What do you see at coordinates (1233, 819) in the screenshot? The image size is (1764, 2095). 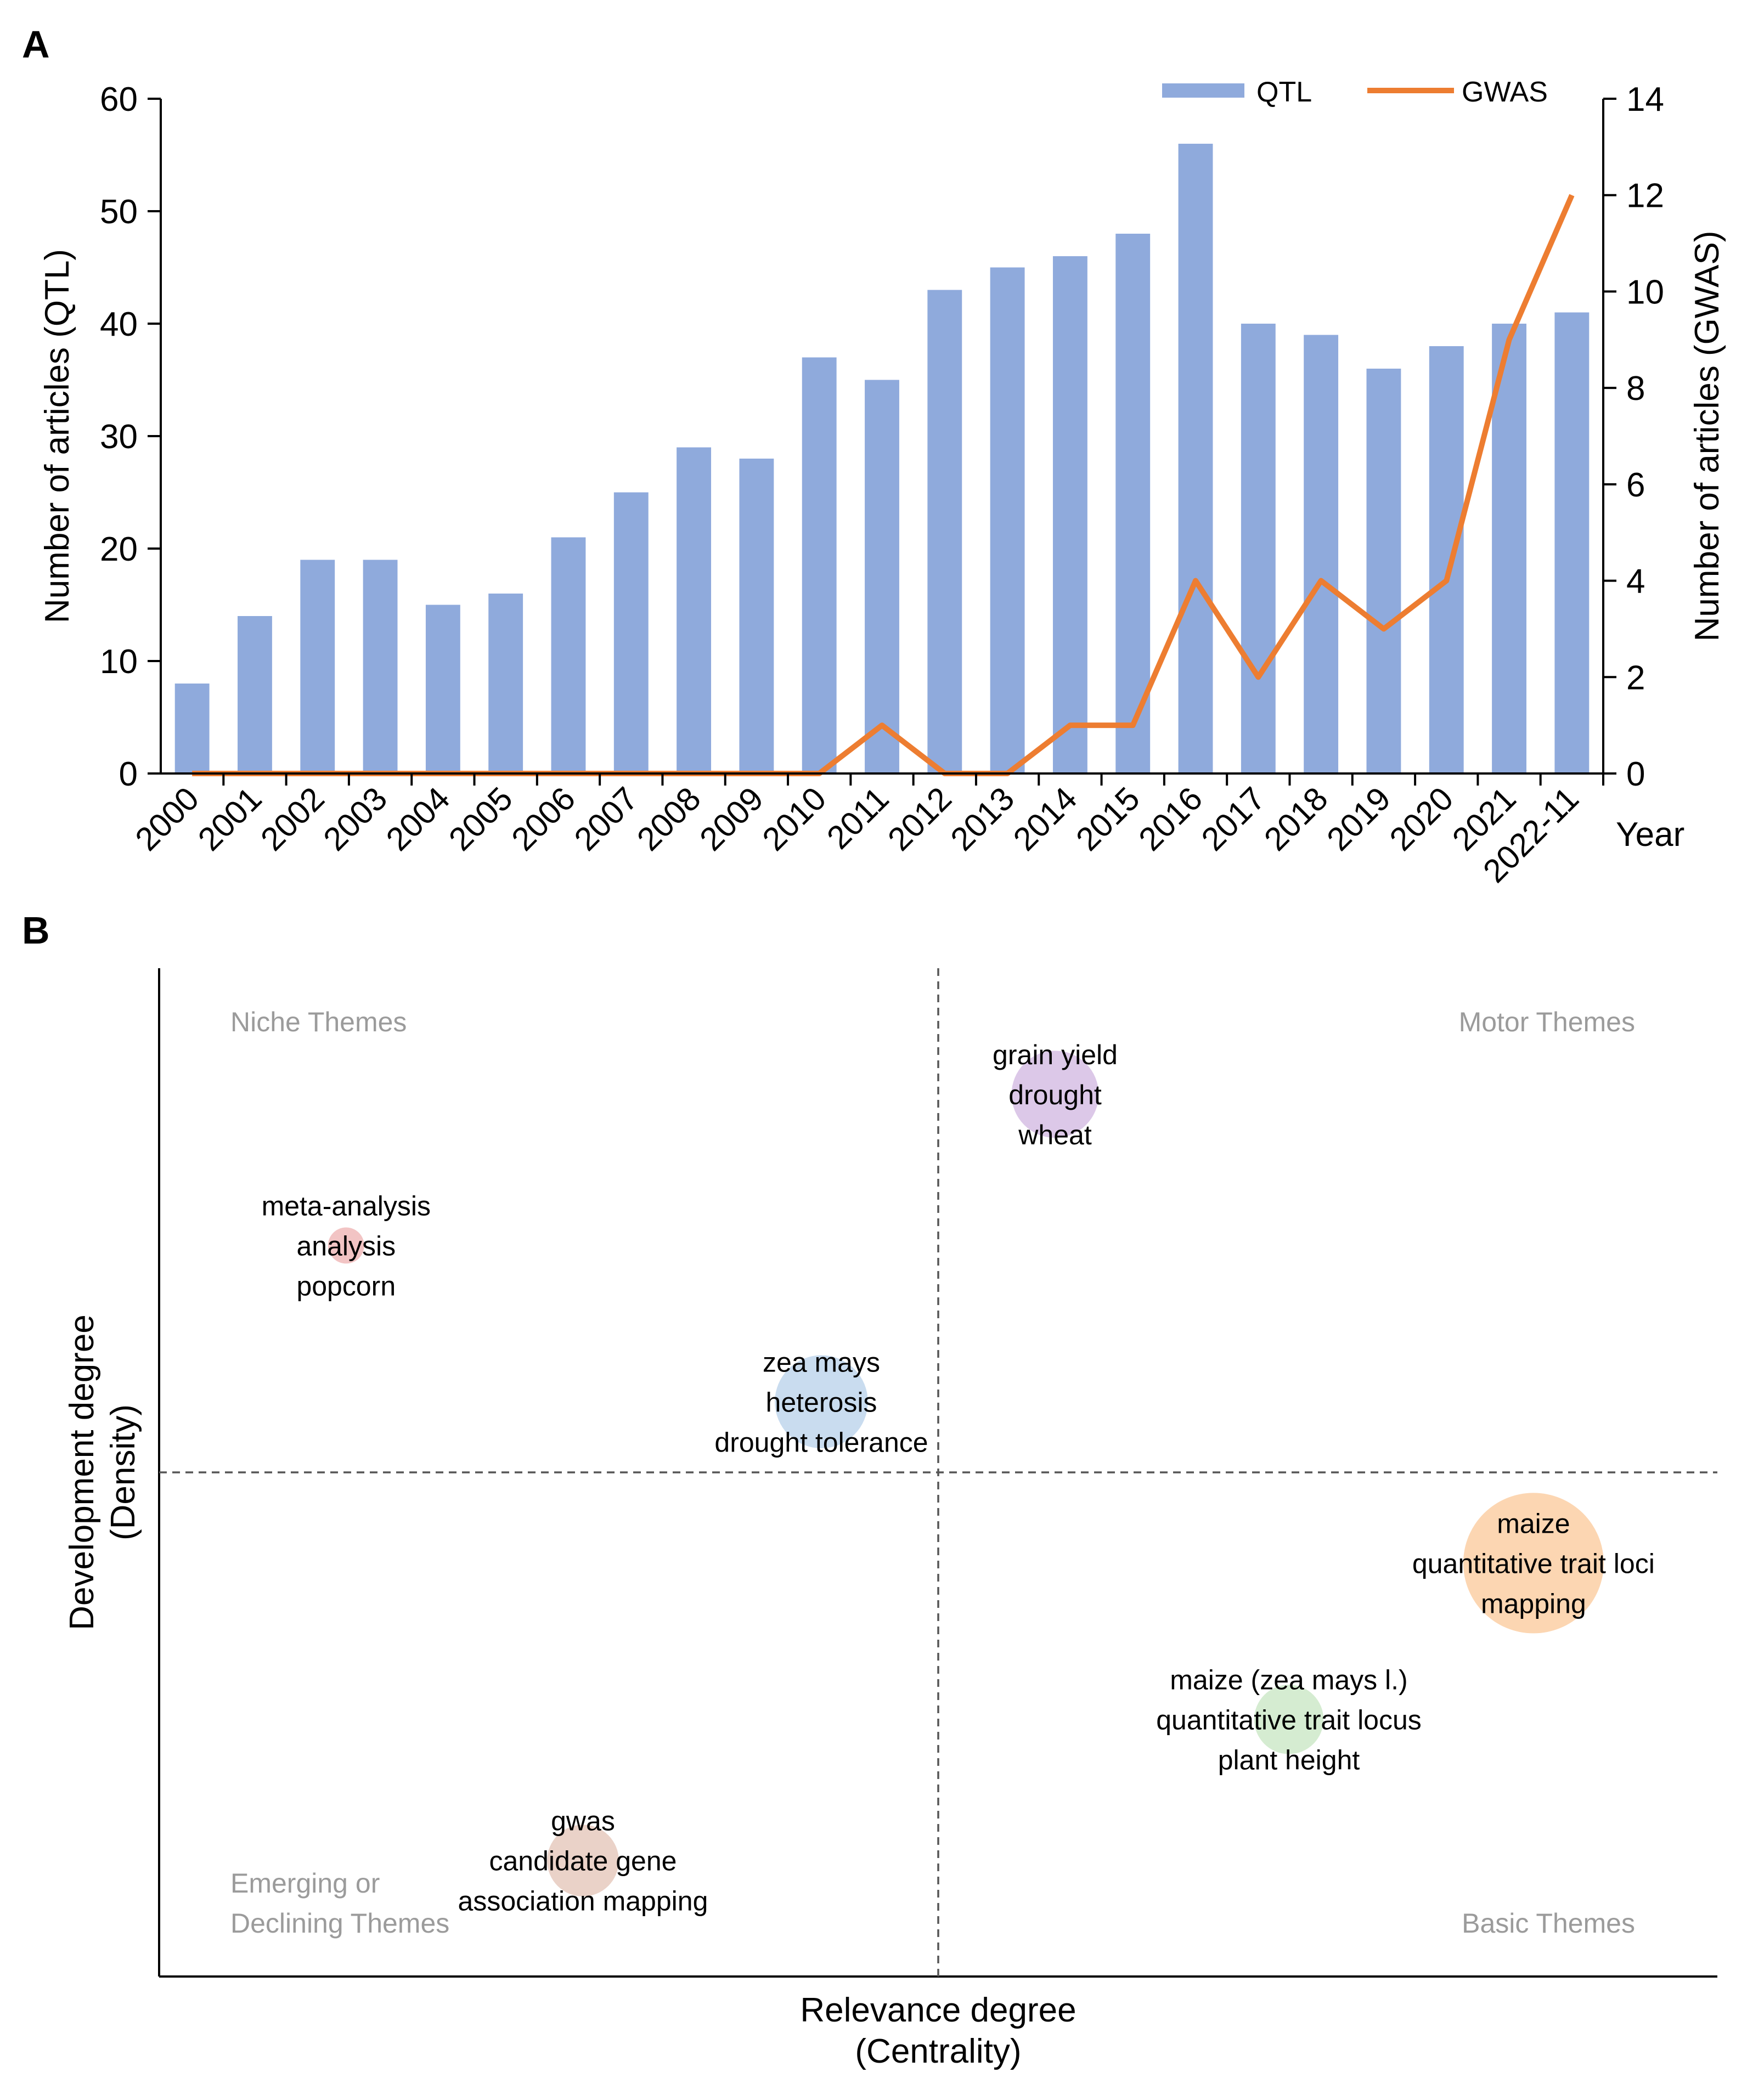 I see `x-tick-label: 2017` at bounding box center [1233, 819].